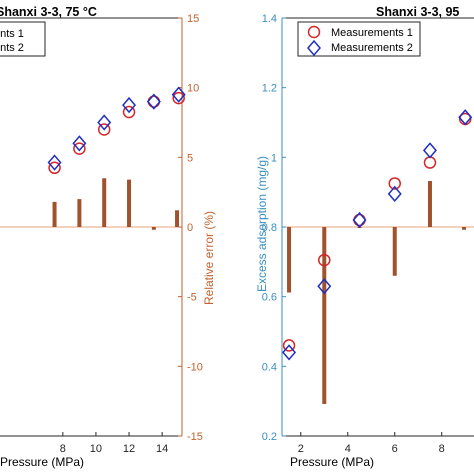 Image resolution: width=474 pixels, height=474 pixels. What do you see at coordinates (42, 462) in the screenshot?
I see `left-x-axis-label: Pressure (MPa)` at bounding box center [42, 462].